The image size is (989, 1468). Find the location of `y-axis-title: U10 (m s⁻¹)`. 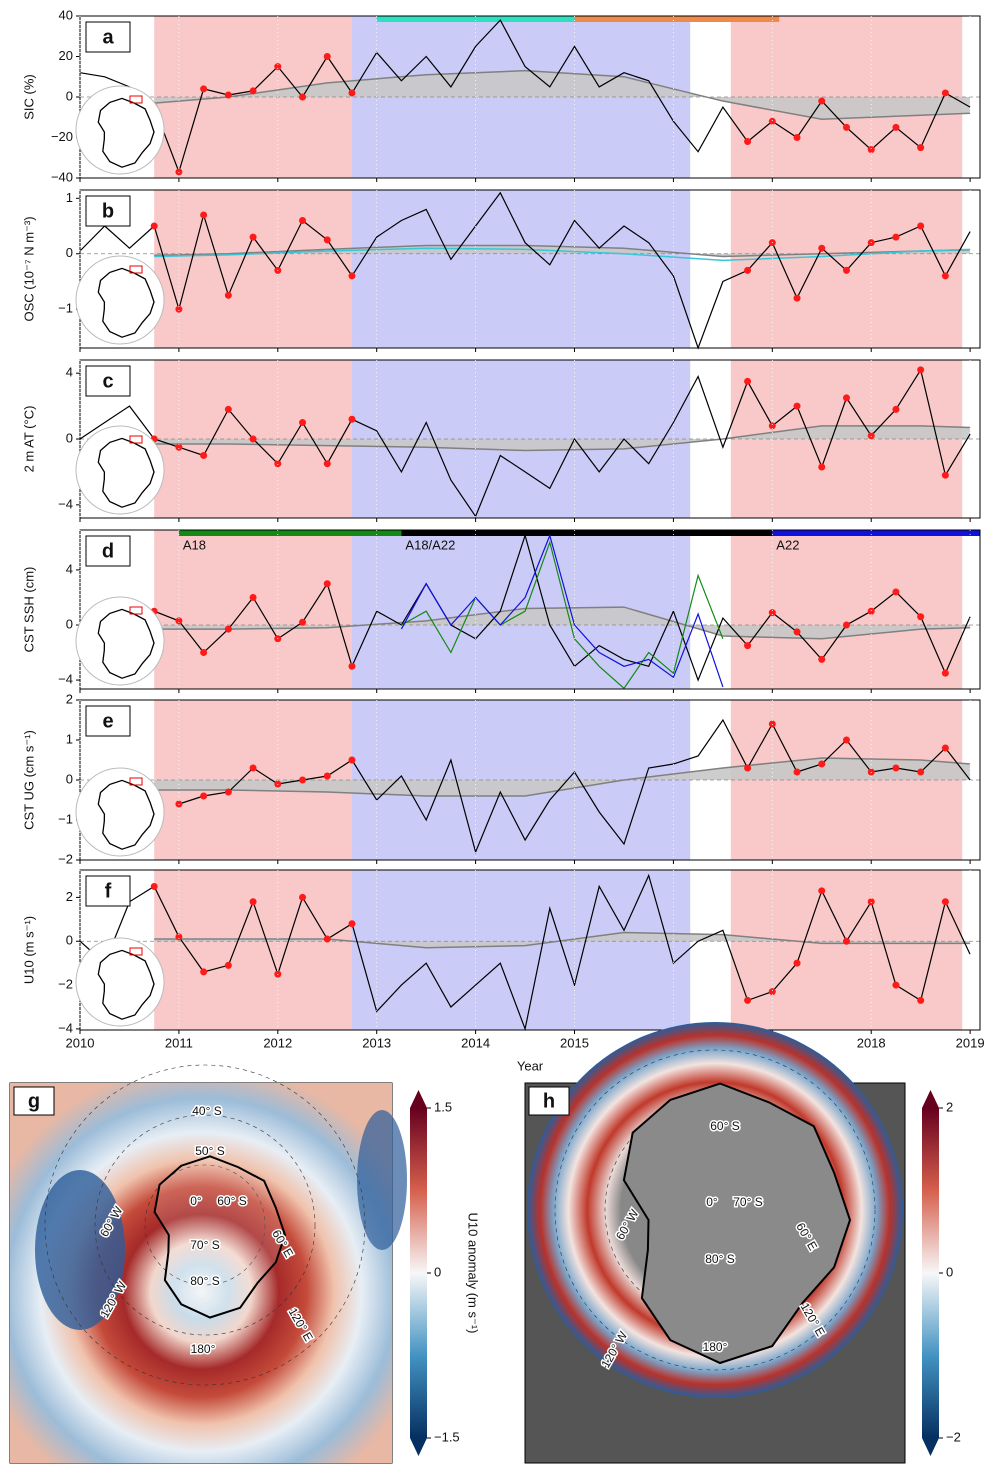

y-axis-title: U10 (m s⁻¹) is located at coordinates (28, 950).